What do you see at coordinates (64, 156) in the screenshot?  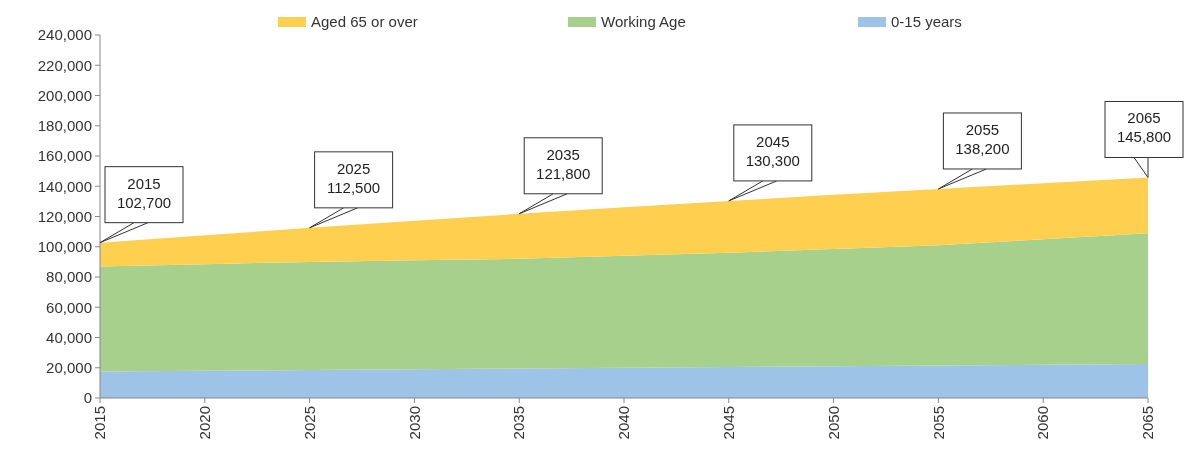 I see `y-tick-label: 160,000` at bounding box center [64, 156].